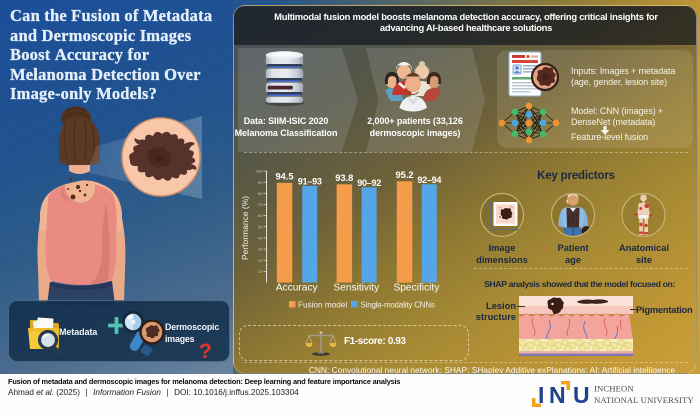  I want to click on svg-text: 93.8, so click(344, 178).